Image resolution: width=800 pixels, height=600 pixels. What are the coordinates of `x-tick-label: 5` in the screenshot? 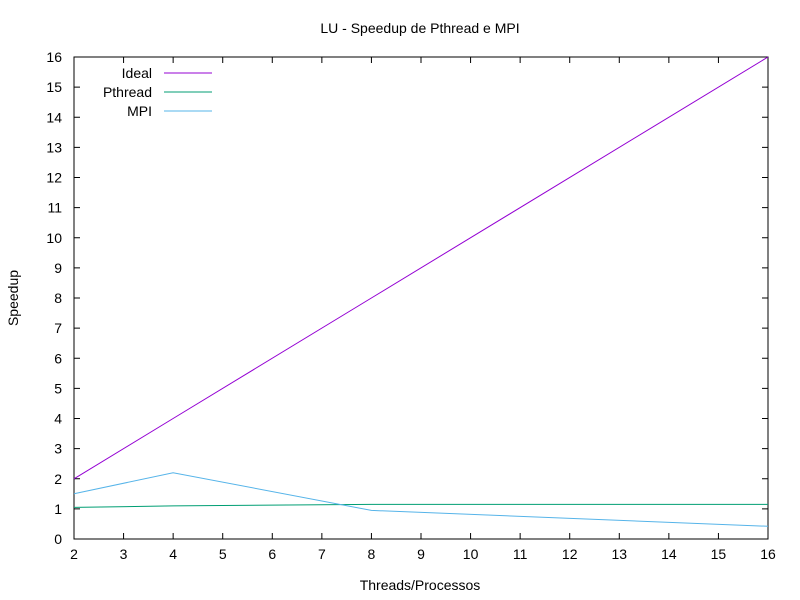 It's located at (223, 554).